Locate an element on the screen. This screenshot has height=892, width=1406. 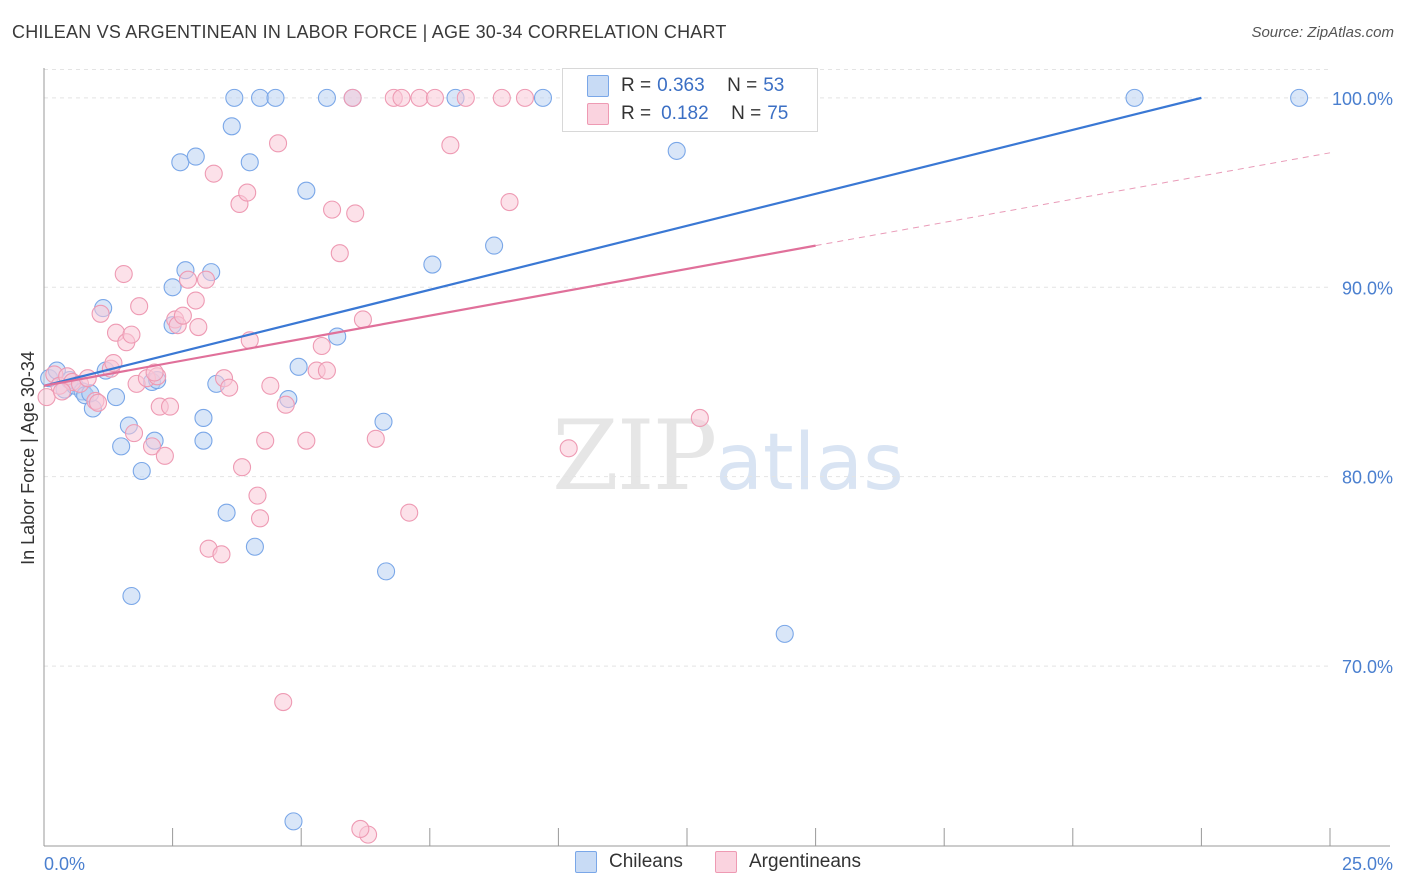
x-tick-label: 0.0% is located at coordinates (64, 864).